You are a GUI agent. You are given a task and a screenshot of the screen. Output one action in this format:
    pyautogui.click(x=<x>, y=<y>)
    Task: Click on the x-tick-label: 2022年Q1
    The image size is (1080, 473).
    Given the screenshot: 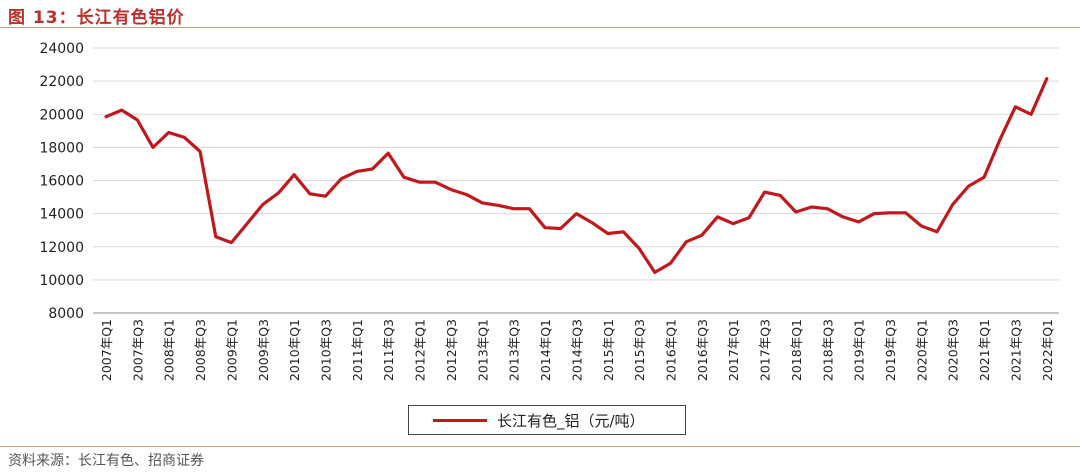 What is the action you would take?
    pyautogui.click(x=1047, y=350)
    